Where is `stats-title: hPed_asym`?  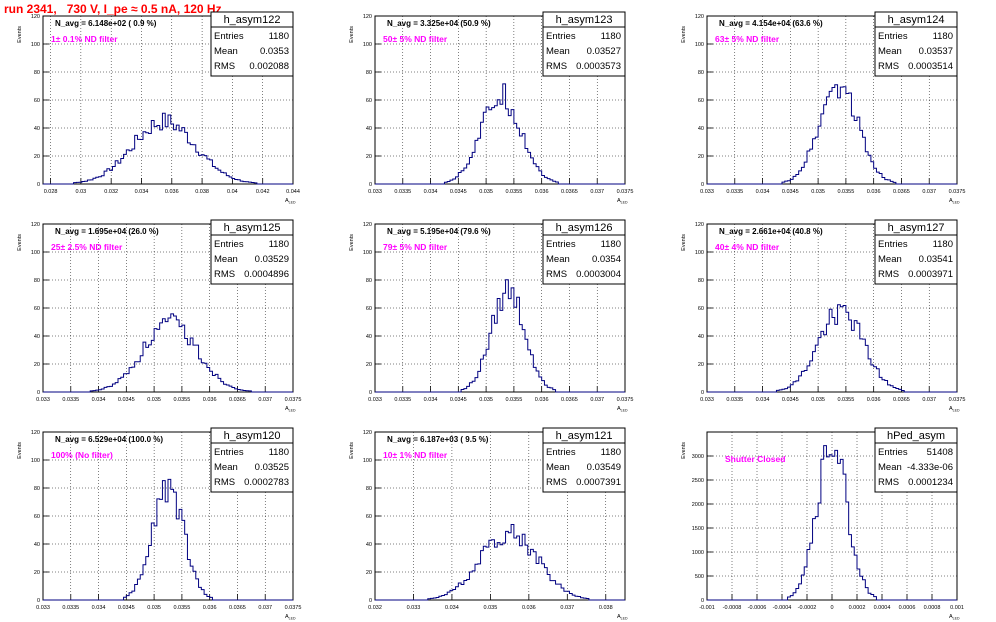
stats-title: hPed_asym is located at coordinates (916, 436).